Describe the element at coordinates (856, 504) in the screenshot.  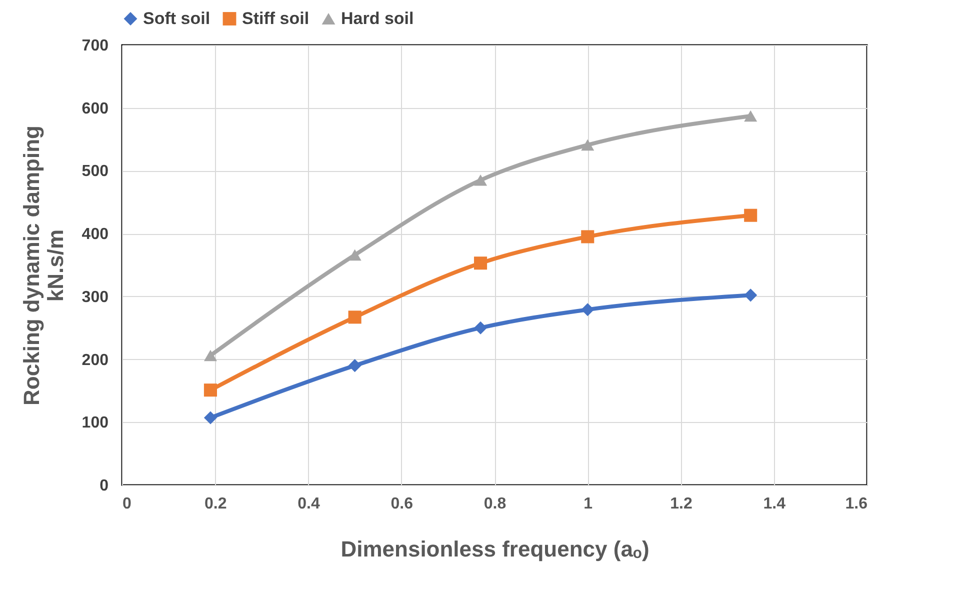
I see `x-tick-label: 1.6` at that location.